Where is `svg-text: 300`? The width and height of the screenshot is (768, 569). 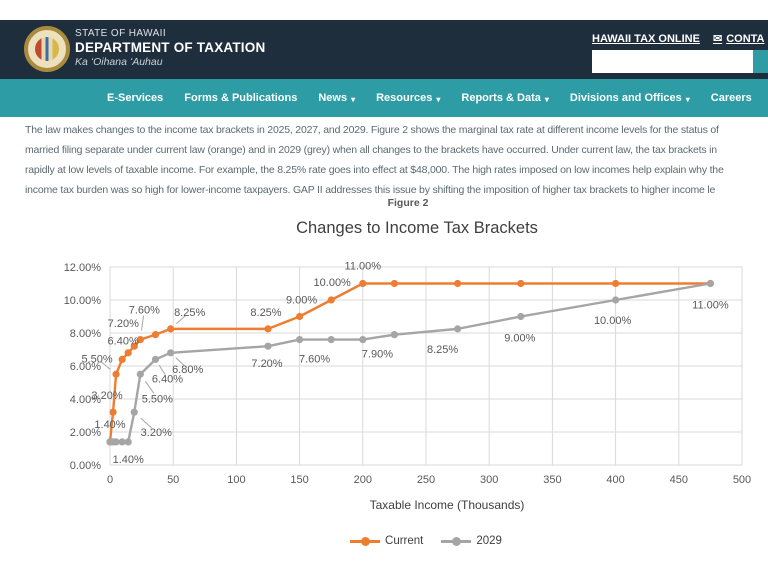 svg-text: 300 is located at coordinates (489, 480).